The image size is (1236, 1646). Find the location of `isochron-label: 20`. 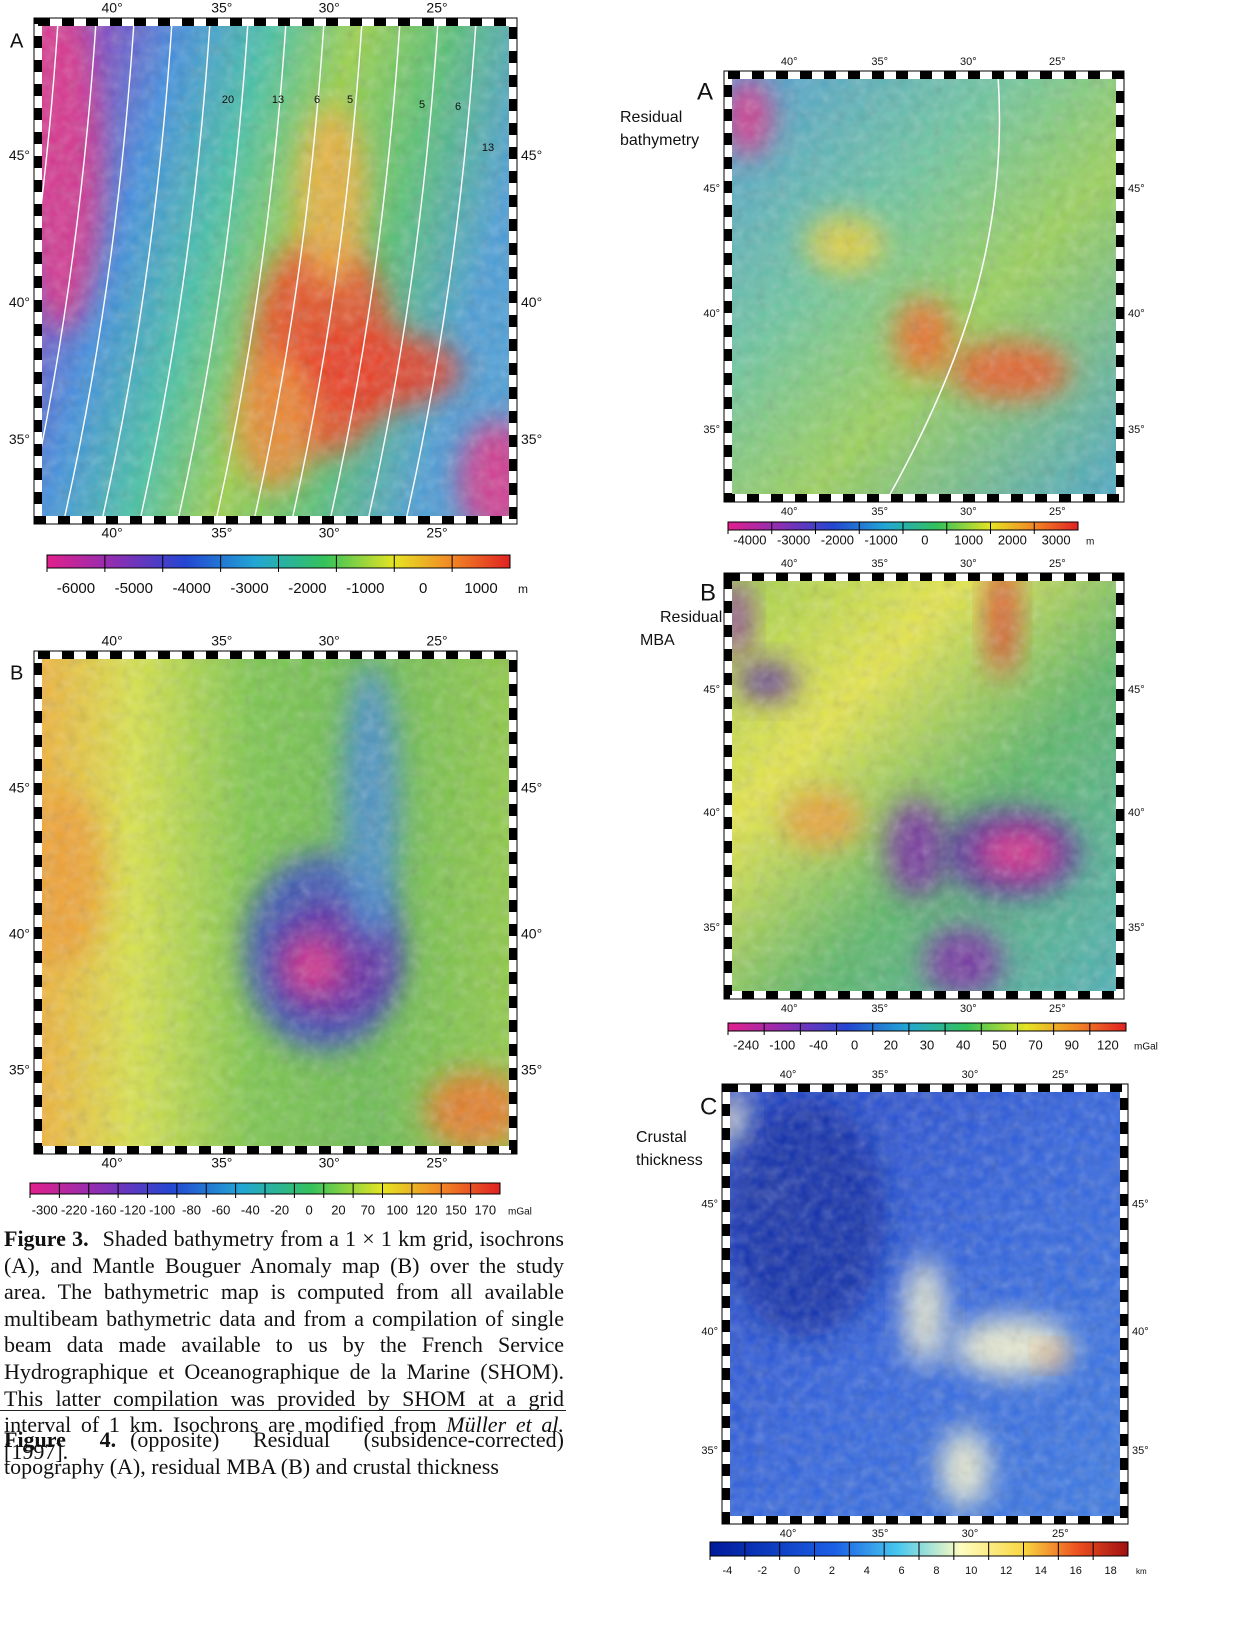

isochron-label: 20 is located at coordinates (228, 100).